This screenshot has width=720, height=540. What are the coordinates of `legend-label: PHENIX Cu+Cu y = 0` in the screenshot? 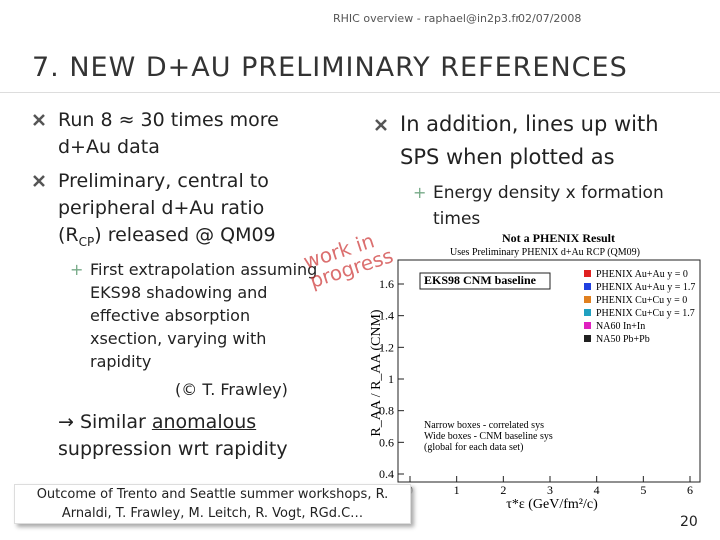 It's located at (641, 300).